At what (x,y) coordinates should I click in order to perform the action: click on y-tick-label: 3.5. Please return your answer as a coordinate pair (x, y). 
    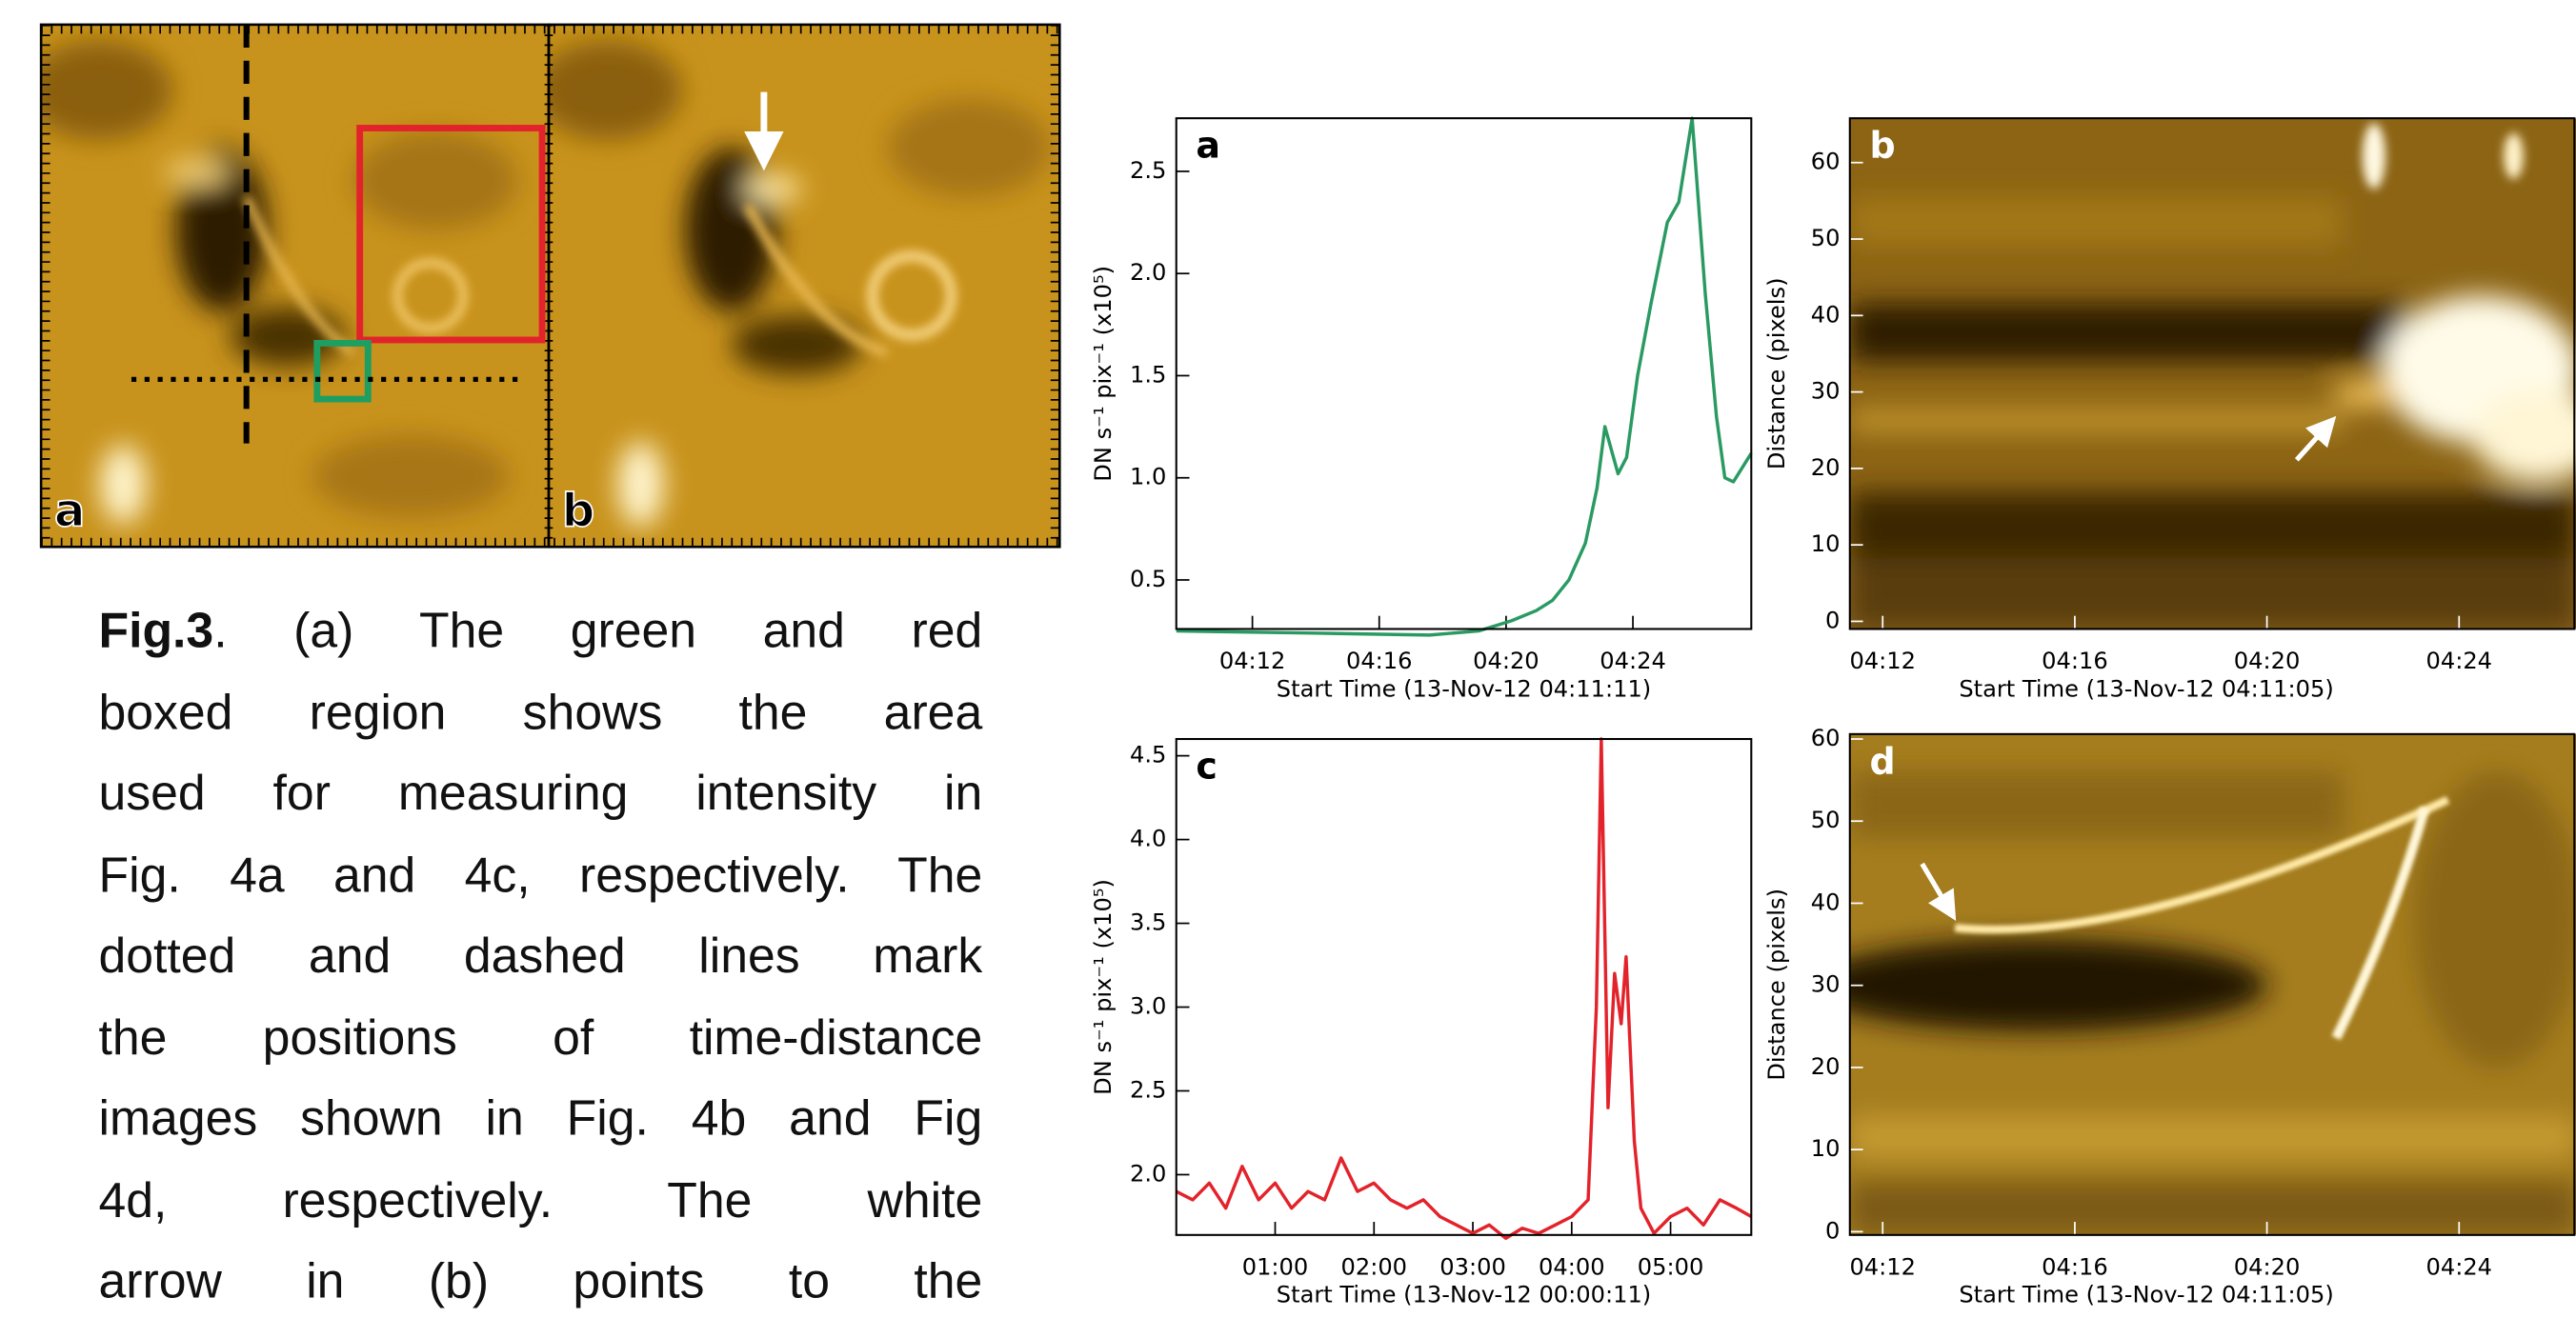
    Looking at the image, I should click on (1148, 922).